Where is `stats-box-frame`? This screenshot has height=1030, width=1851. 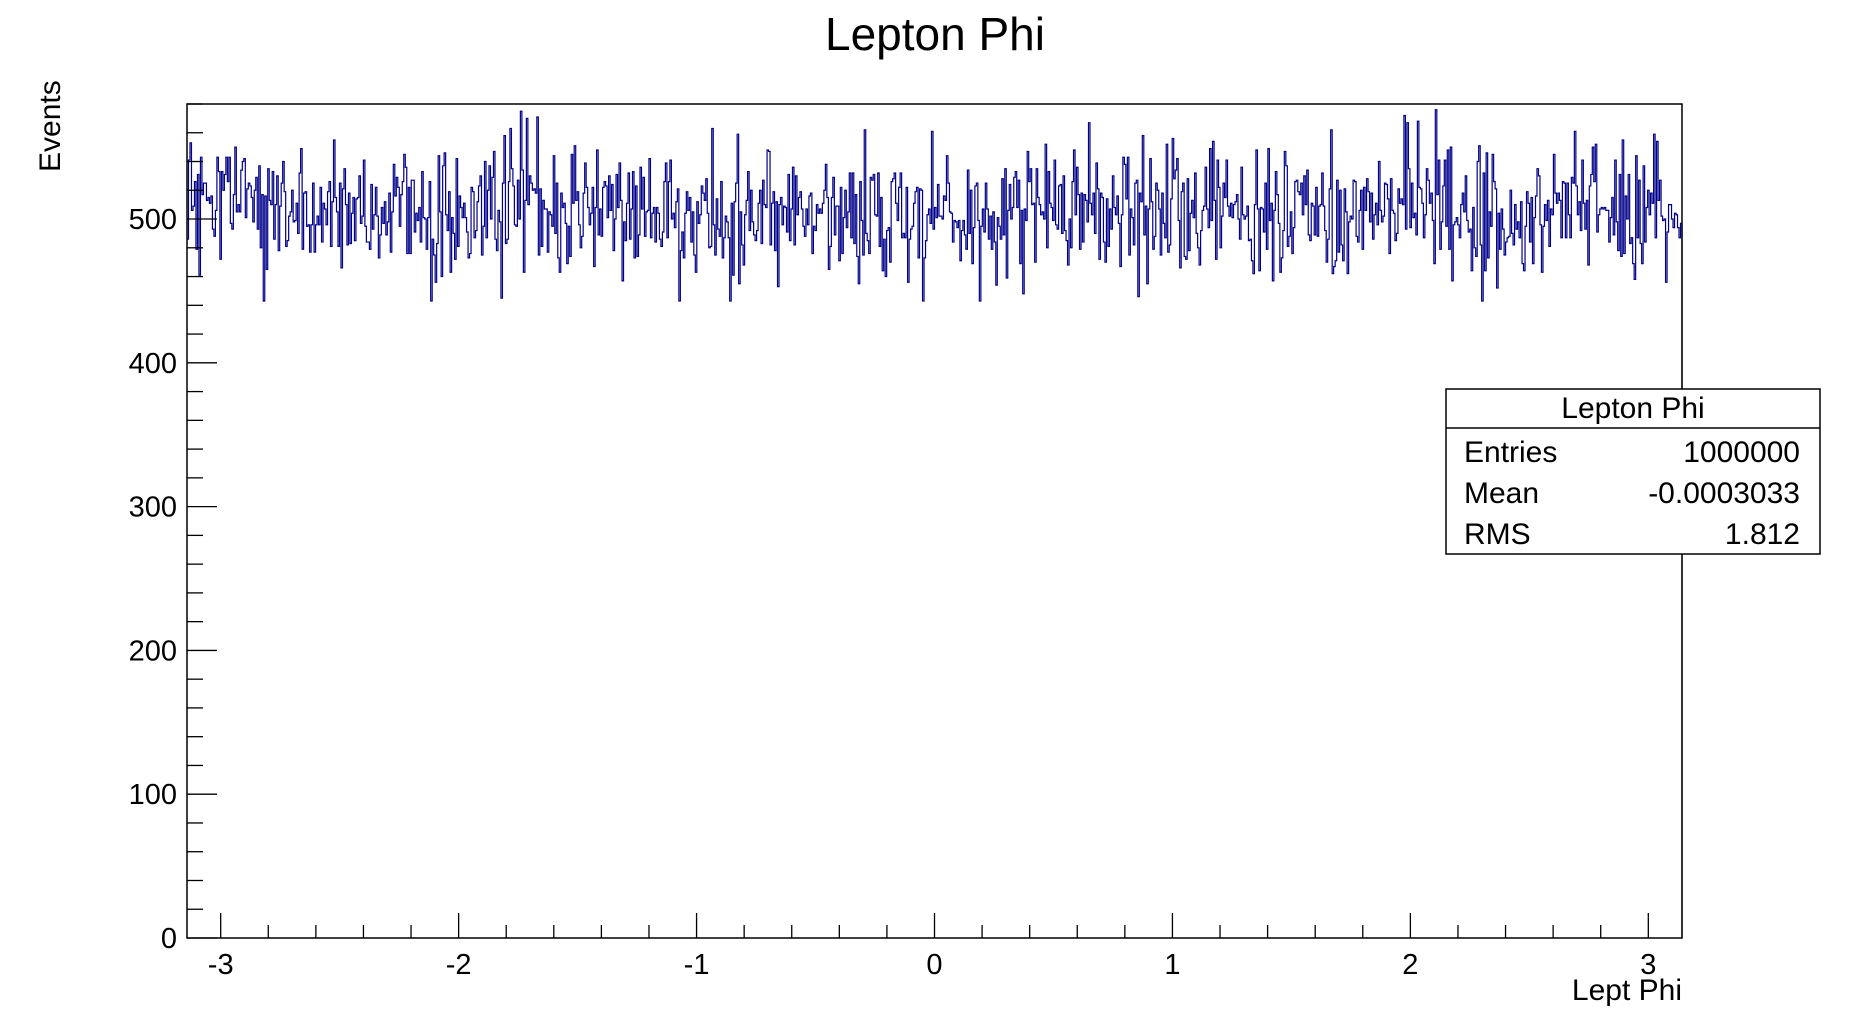 stats-box-frame is located at coordinates (1633, 471).